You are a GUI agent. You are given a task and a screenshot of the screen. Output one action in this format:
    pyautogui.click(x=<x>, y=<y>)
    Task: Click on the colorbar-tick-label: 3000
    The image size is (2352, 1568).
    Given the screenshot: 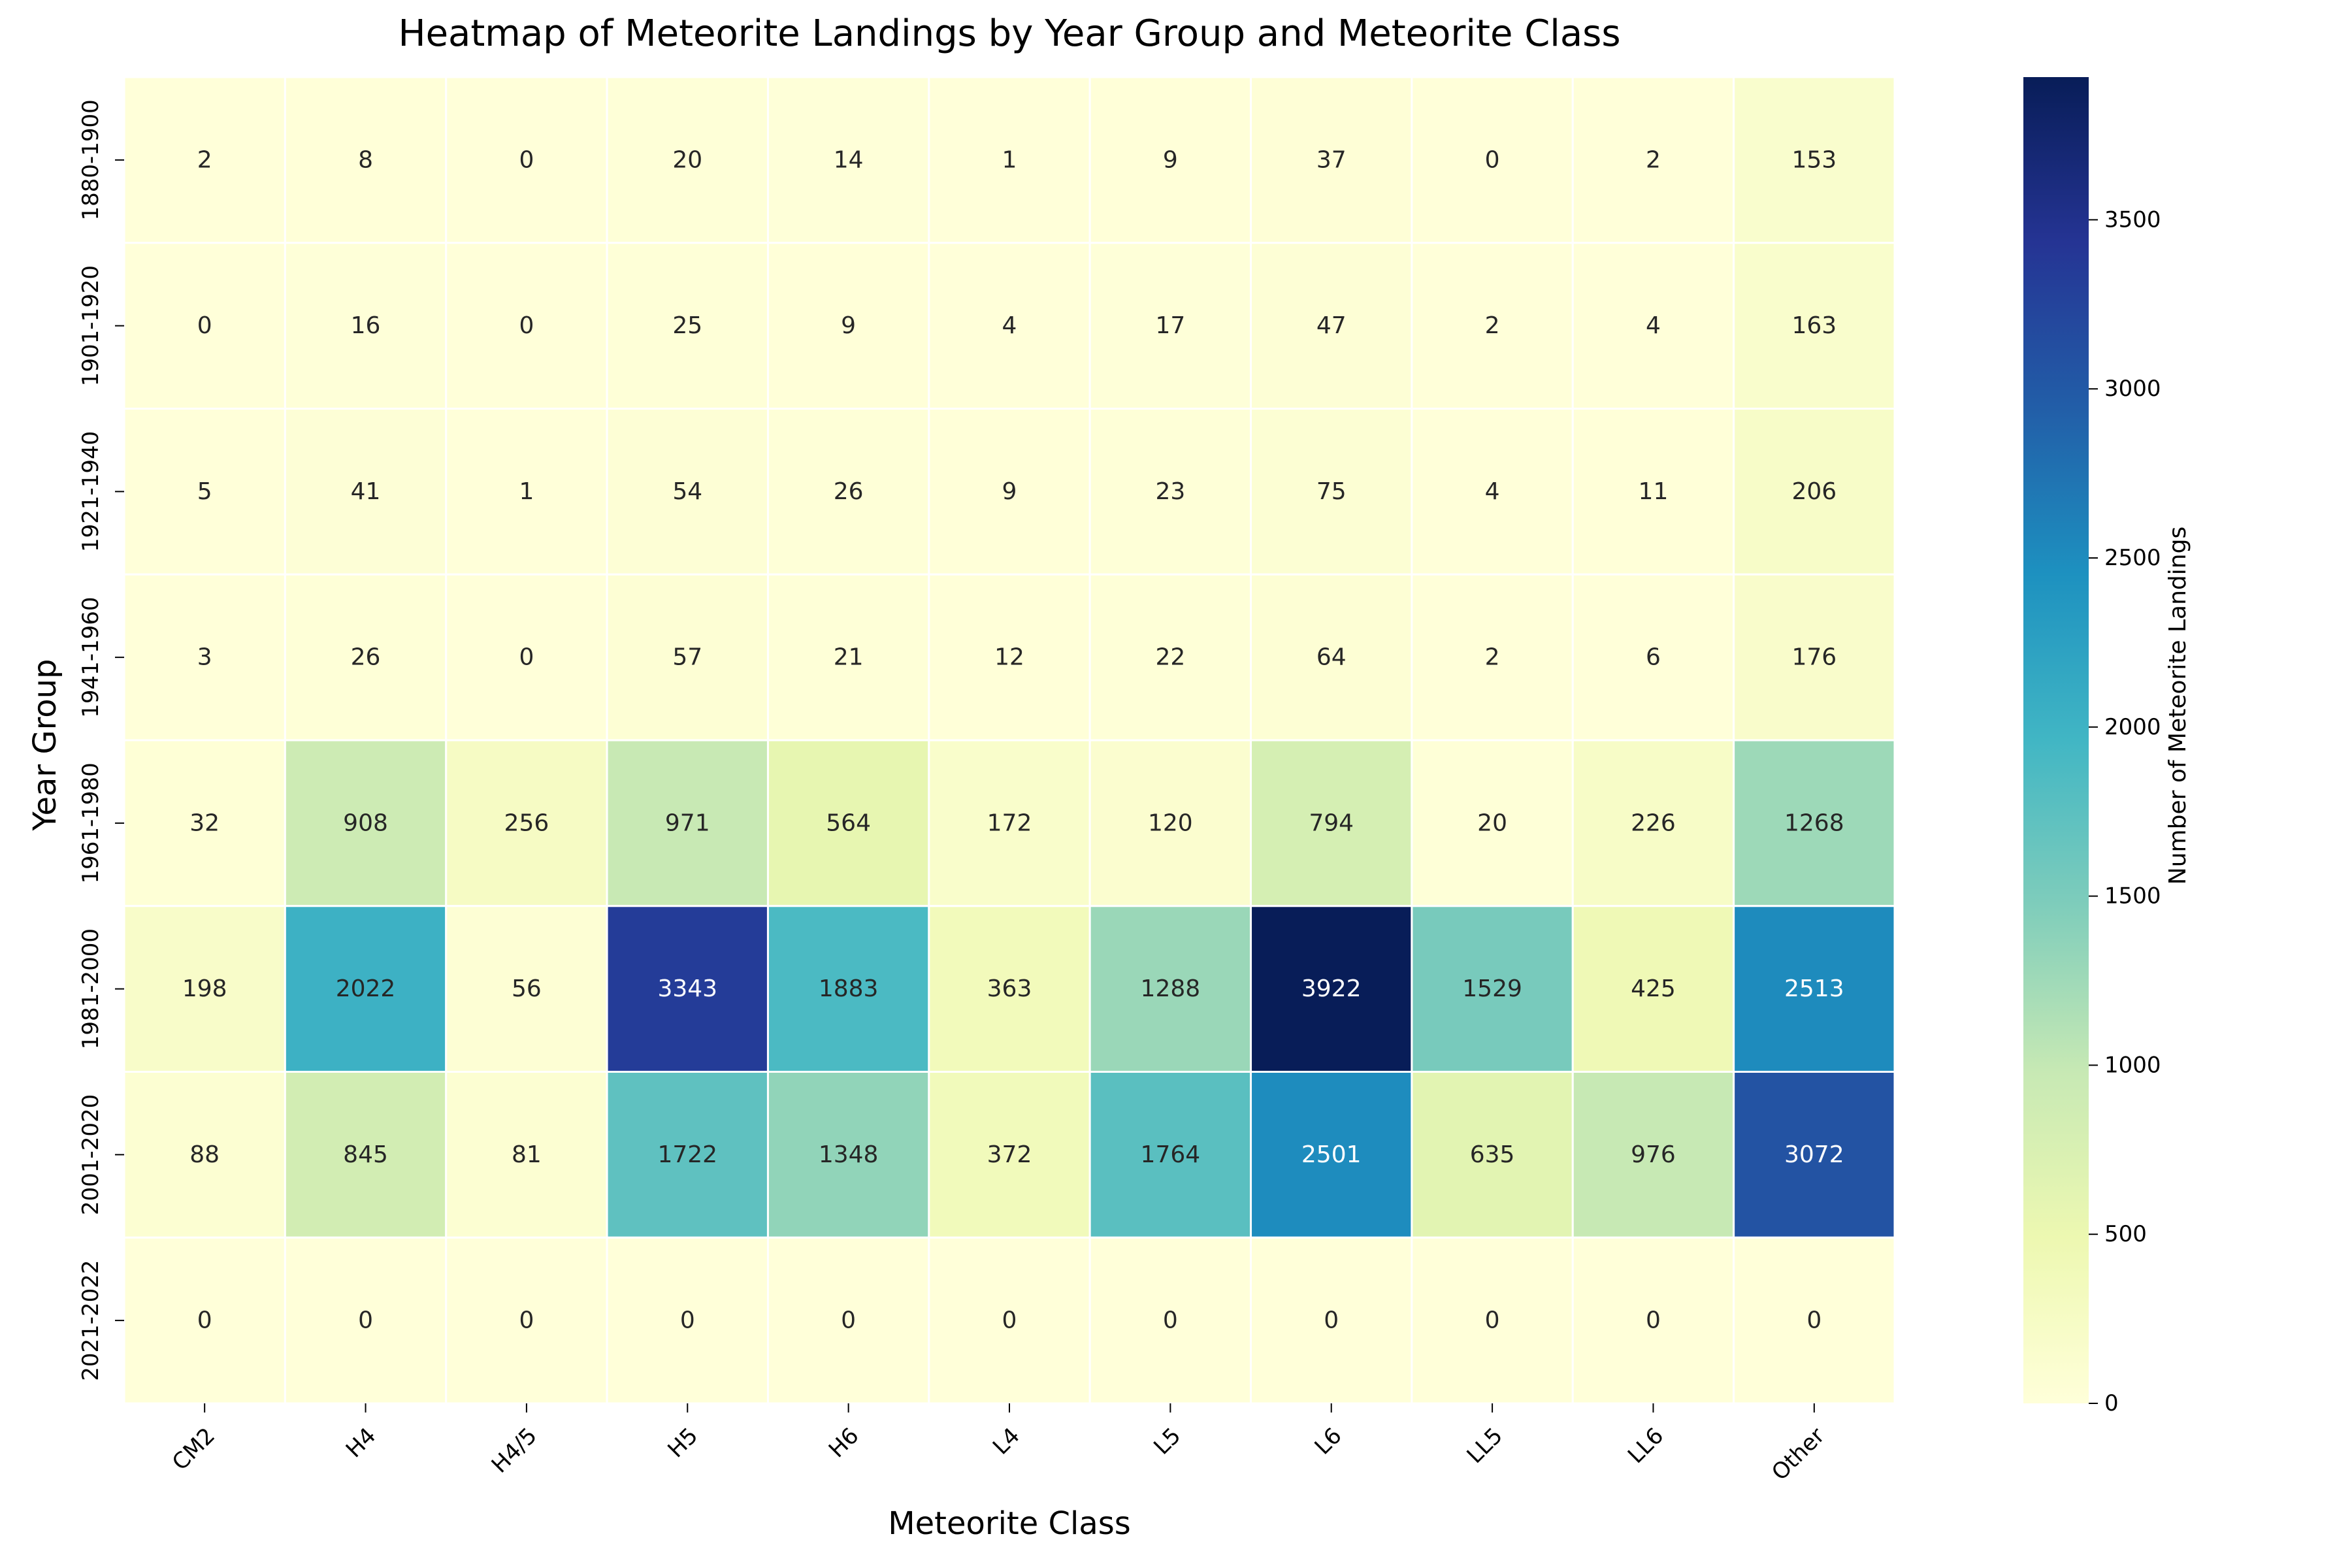 What is the action you would take?
    pyautogui.click(x=2132, y=389)
    